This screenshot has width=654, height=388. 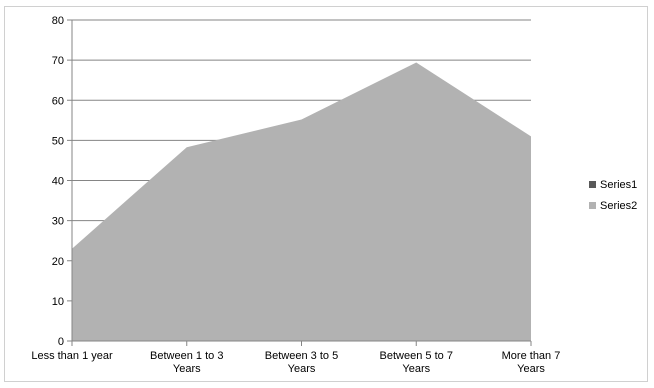 I want to click on y-tick-label: 30, so click(x=58, y=222).